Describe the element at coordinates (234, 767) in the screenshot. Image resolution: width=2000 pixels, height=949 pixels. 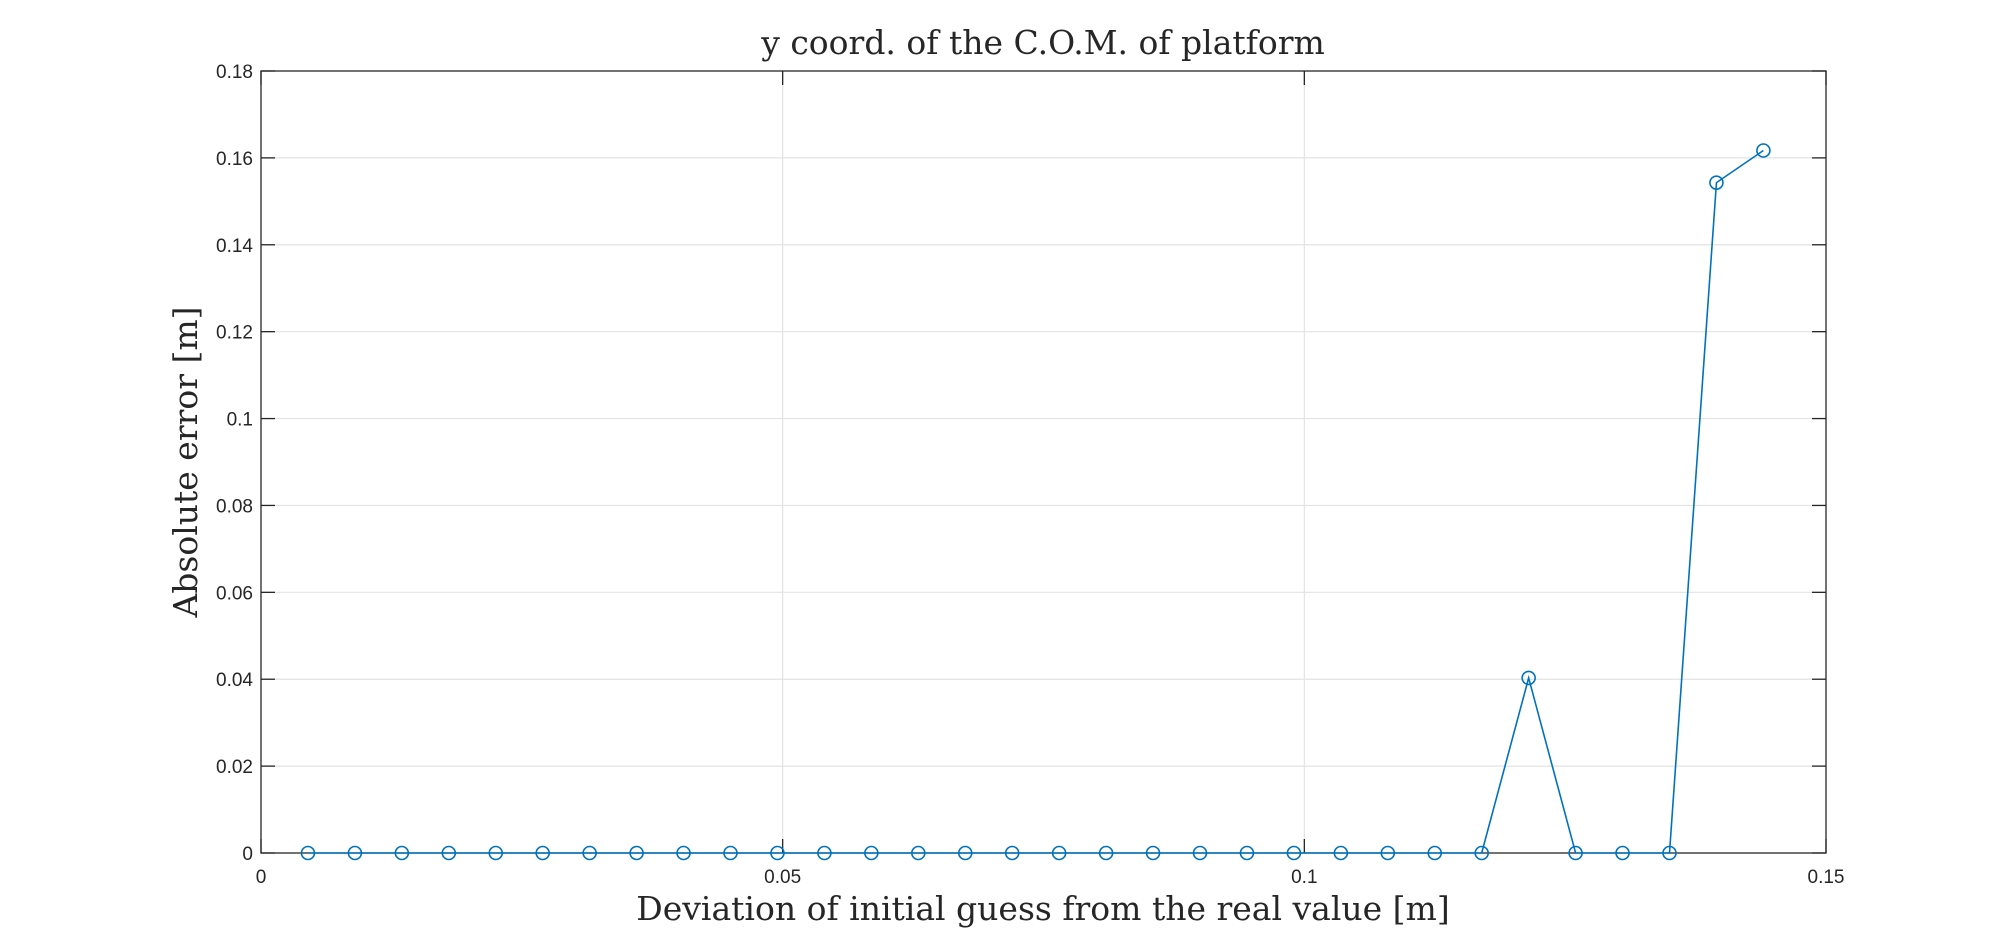
I see `y-tick-label: 0.02` at that location.